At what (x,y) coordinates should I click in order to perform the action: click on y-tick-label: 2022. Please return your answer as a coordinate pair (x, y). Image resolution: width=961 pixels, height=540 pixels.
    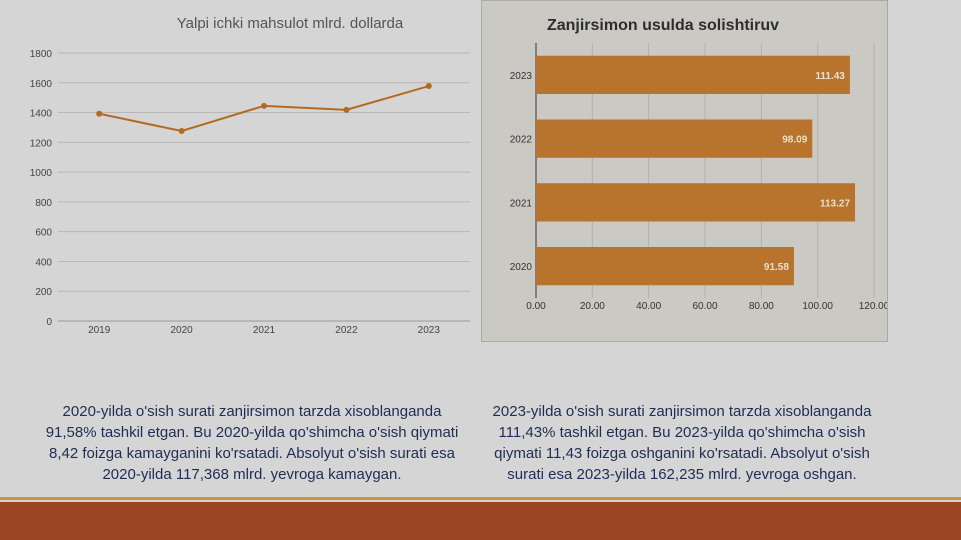
    Looking at the image, I should click on (521, 140).